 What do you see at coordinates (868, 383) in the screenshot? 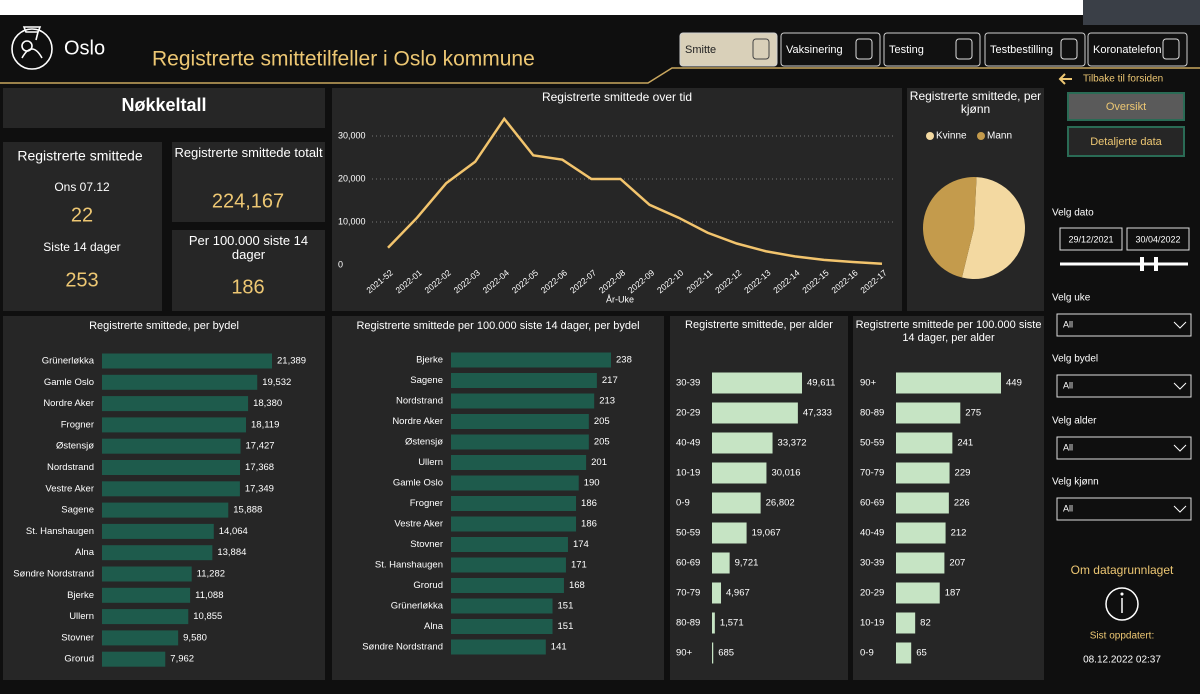
I see `y-tick-label: 90+` at bounding box center [868, 383].